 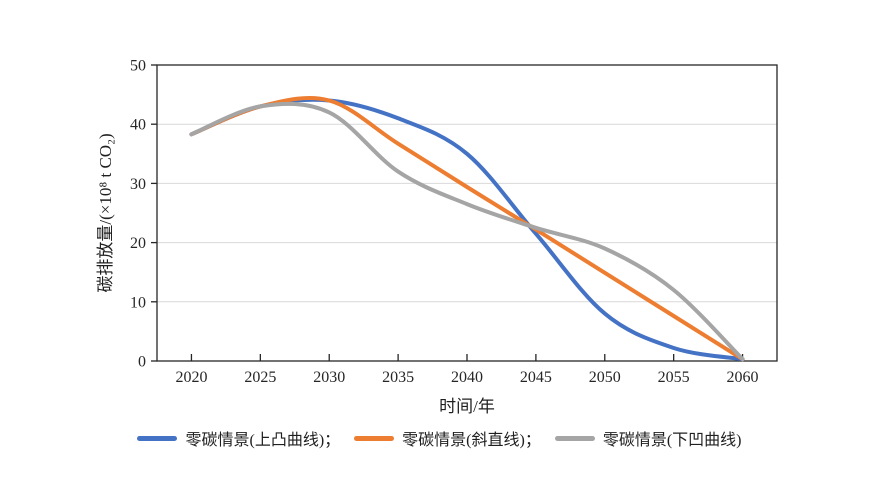 I want to click on legend-label-0: 零碳情景(上凸曲线)；, so click(x=263, y=440).